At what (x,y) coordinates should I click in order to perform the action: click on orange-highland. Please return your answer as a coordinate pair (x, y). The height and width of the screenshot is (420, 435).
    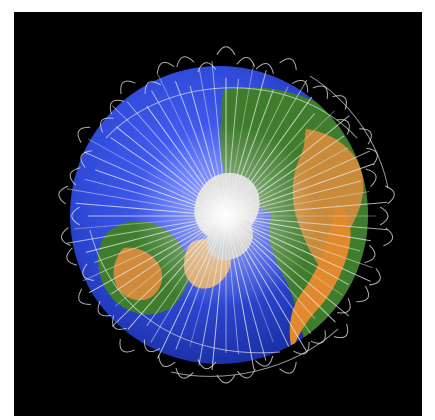
    Looking at the image, I should click on (320, 277).